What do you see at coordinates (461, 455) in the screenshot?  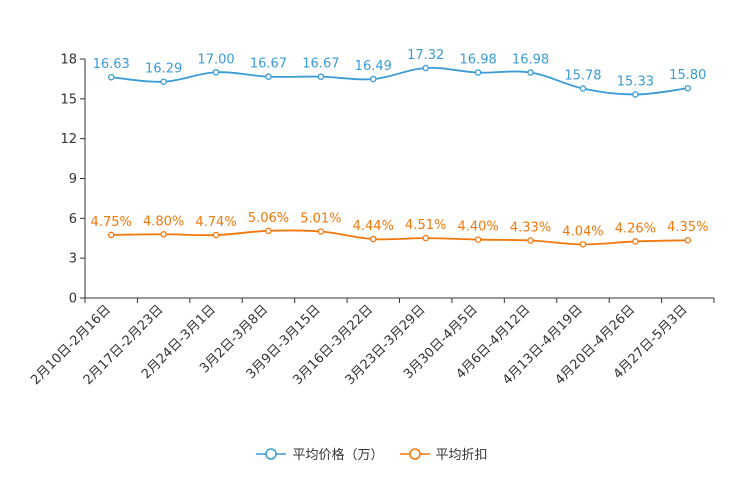 I see `legend-label-discount: 平均折扣` at bounding box center [461, 455].